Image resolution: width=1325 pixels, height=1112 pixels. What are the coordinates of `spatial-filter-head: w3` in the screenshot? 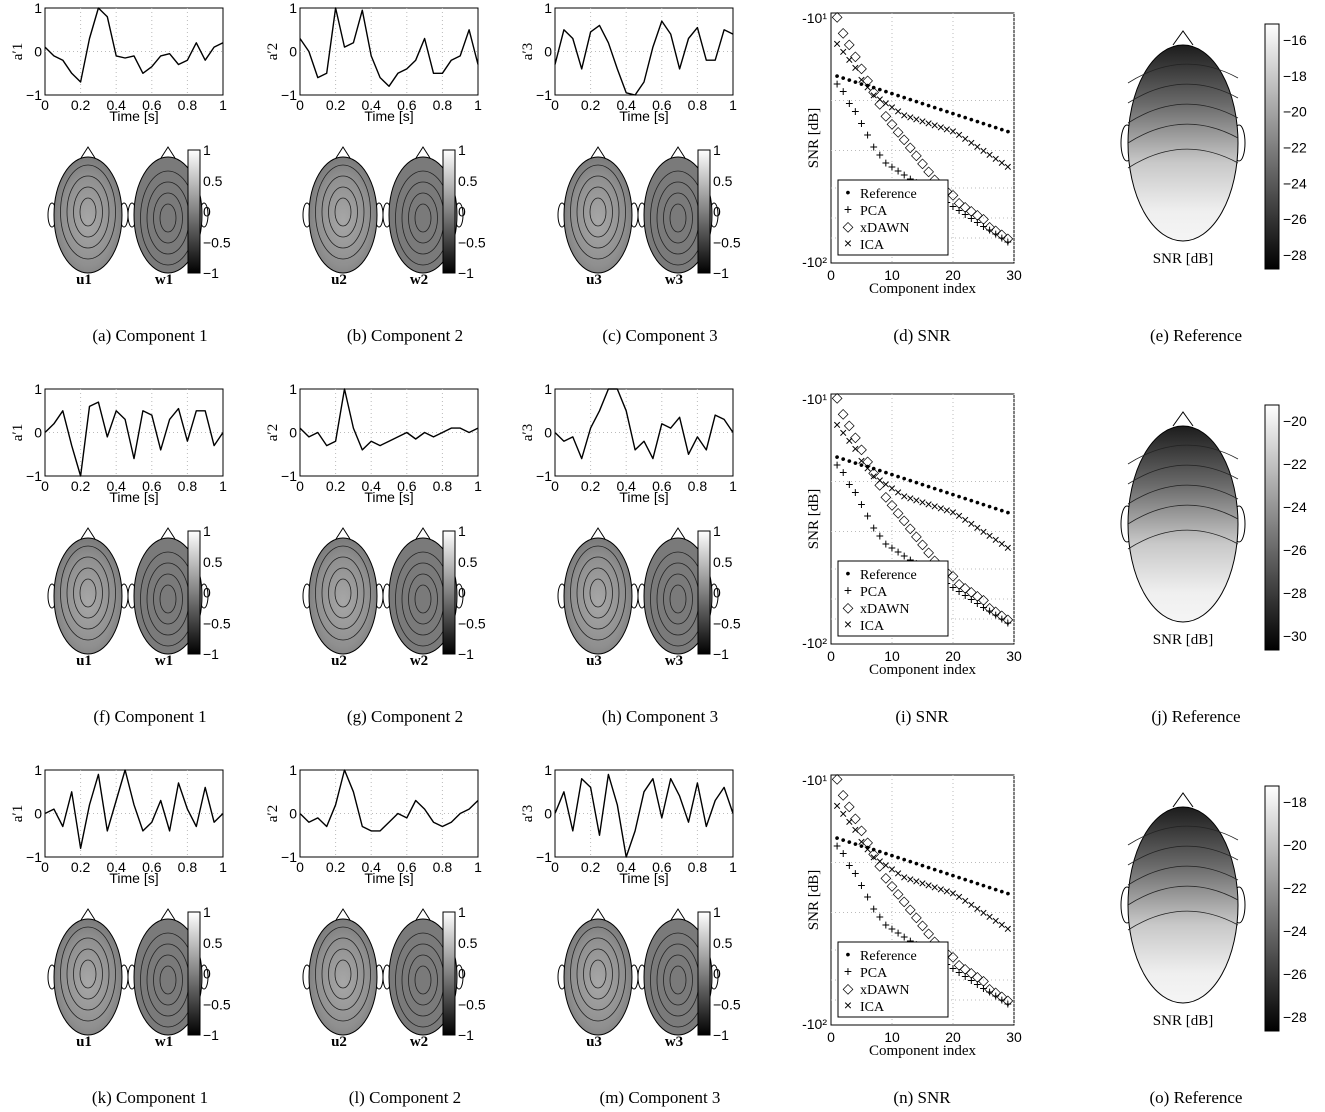 It's located at (678, 217).